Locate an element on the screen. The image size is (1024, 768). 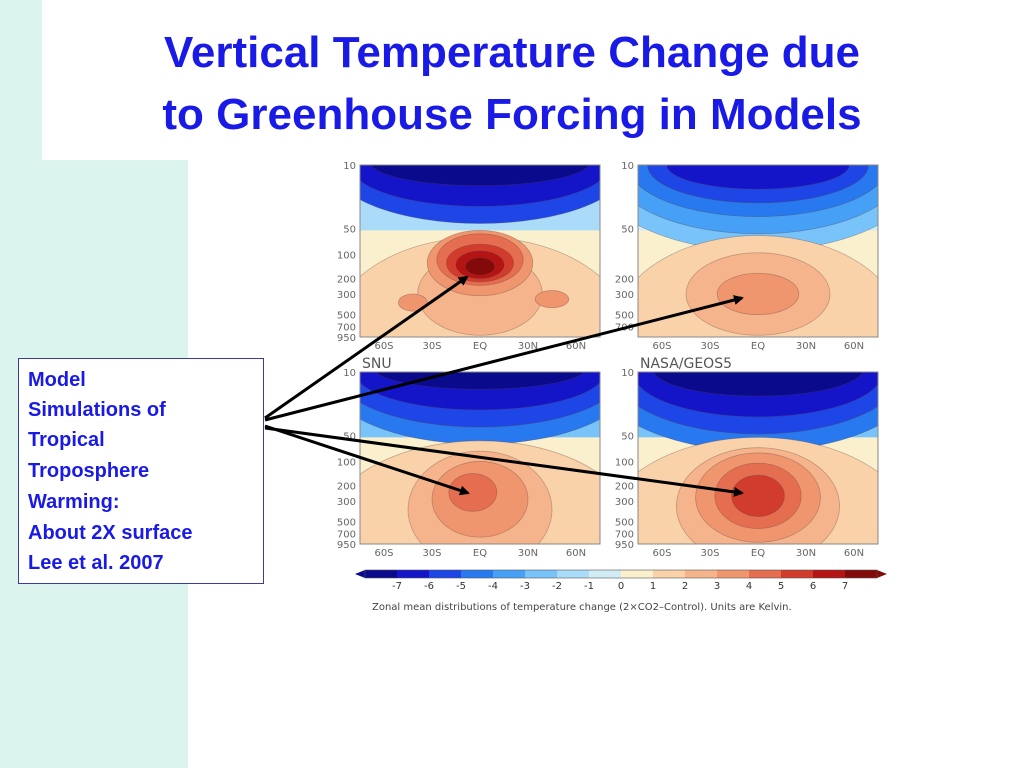
arrow-to-snu-panel is located at coordinates (367, 460).